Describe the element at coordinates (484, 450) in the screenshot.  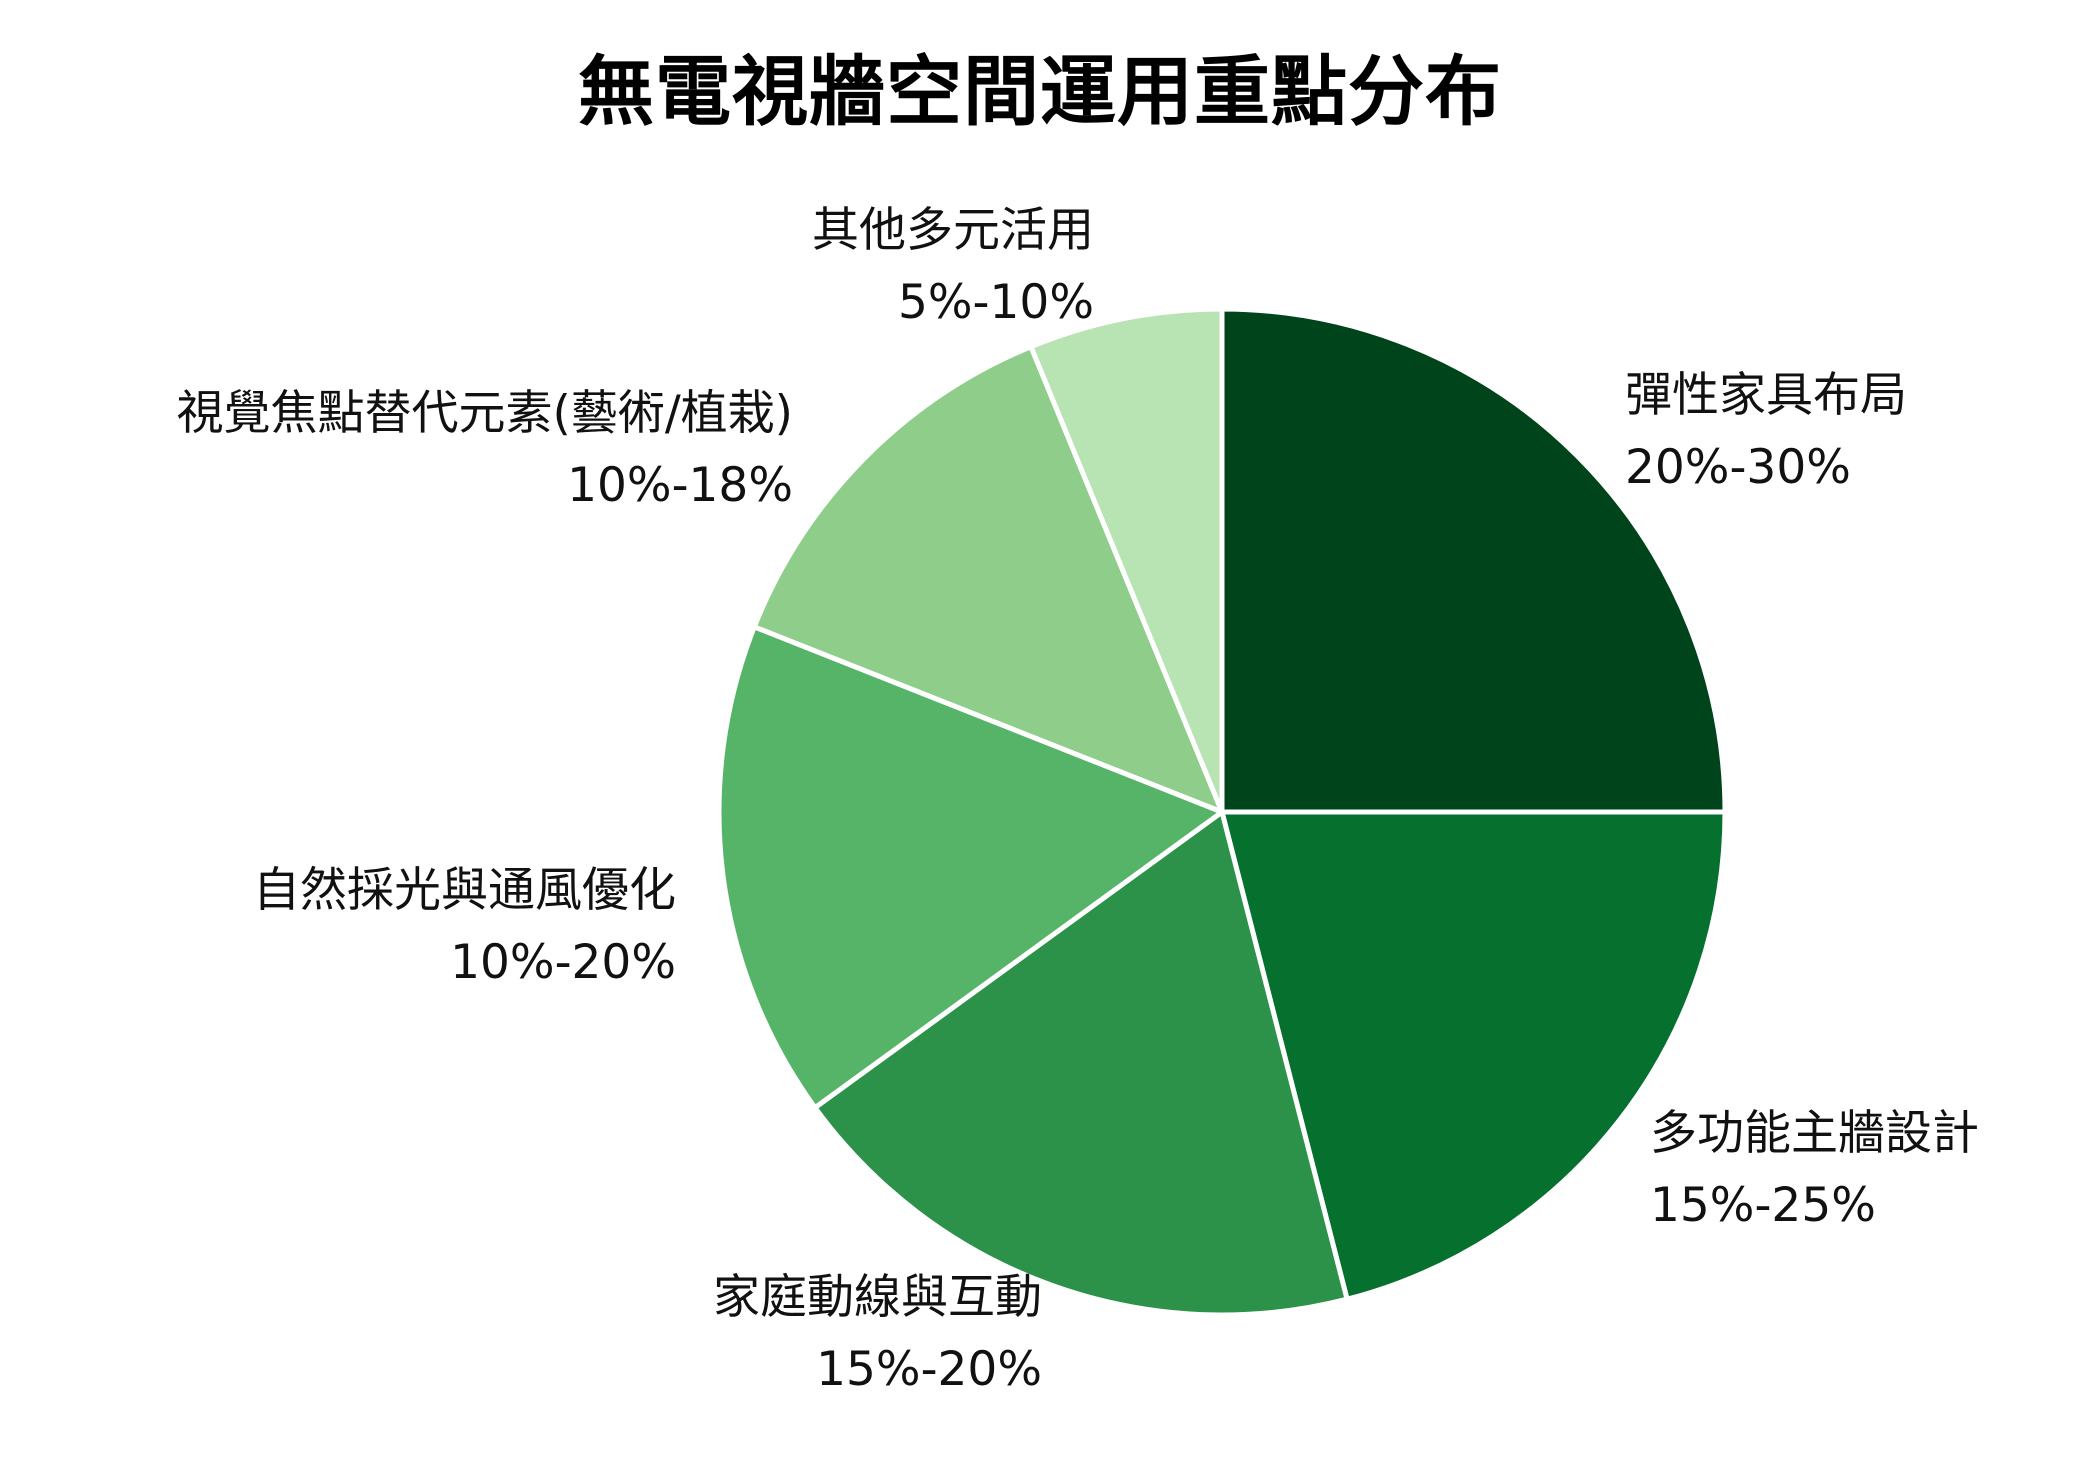
I see `slice-label: 視覺焦點替代元素(藝術/植栽) 10%-18%` at that location.